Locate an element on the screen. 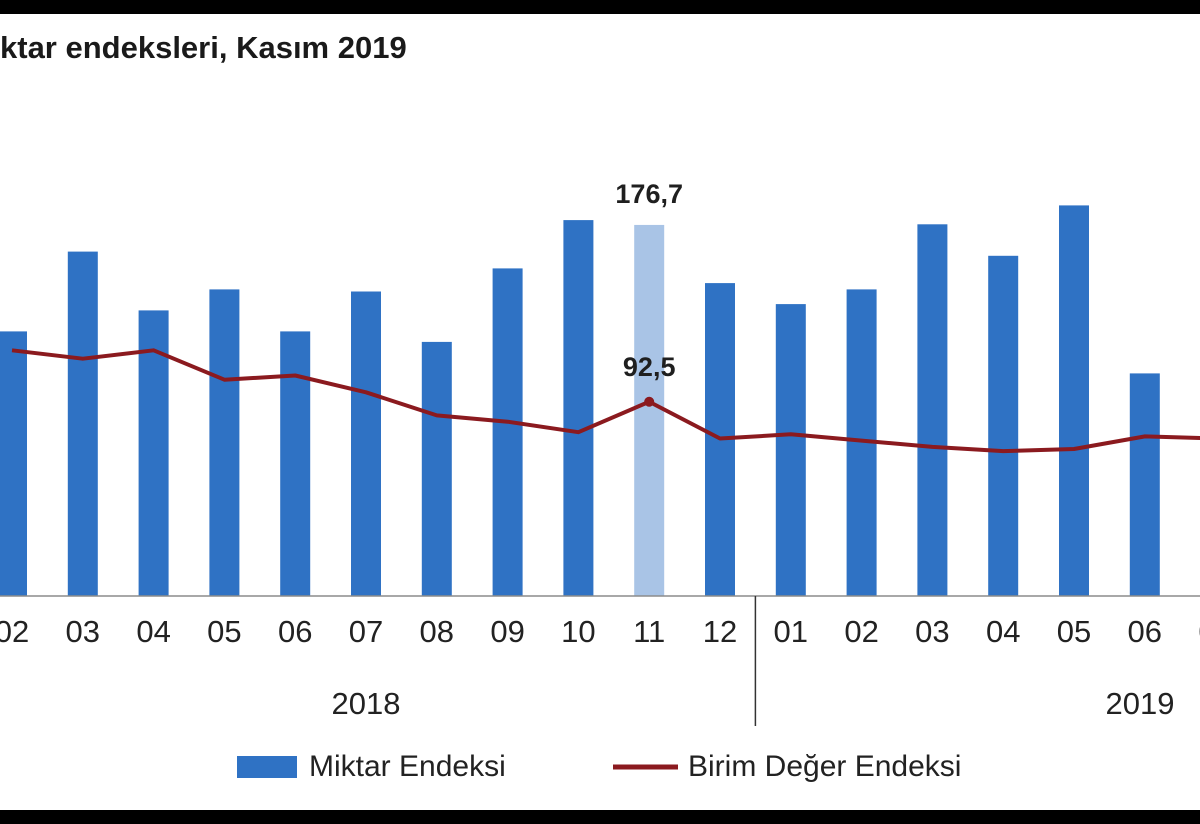 The width and height of the screenshot is (1200, 824). line-point-highlight is located at coordinates (649, 401).